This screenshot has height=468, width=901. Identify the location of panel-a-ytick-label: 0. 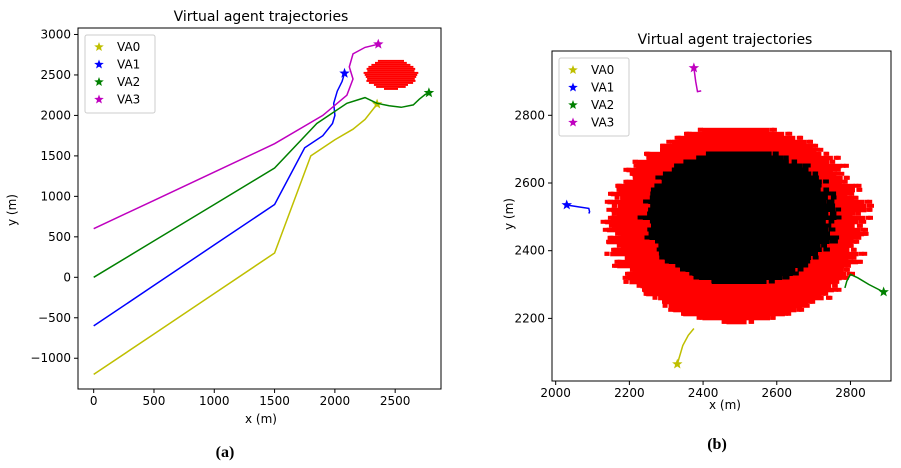
(67, 277).